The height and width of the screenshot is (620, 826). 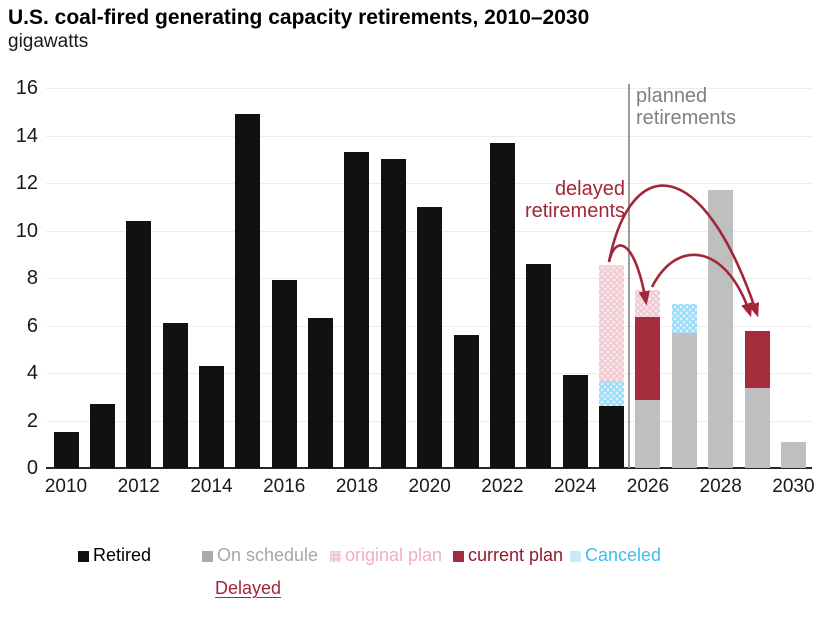 I want to click on y-tick-label-14: 14, so click(x=26, y=135).